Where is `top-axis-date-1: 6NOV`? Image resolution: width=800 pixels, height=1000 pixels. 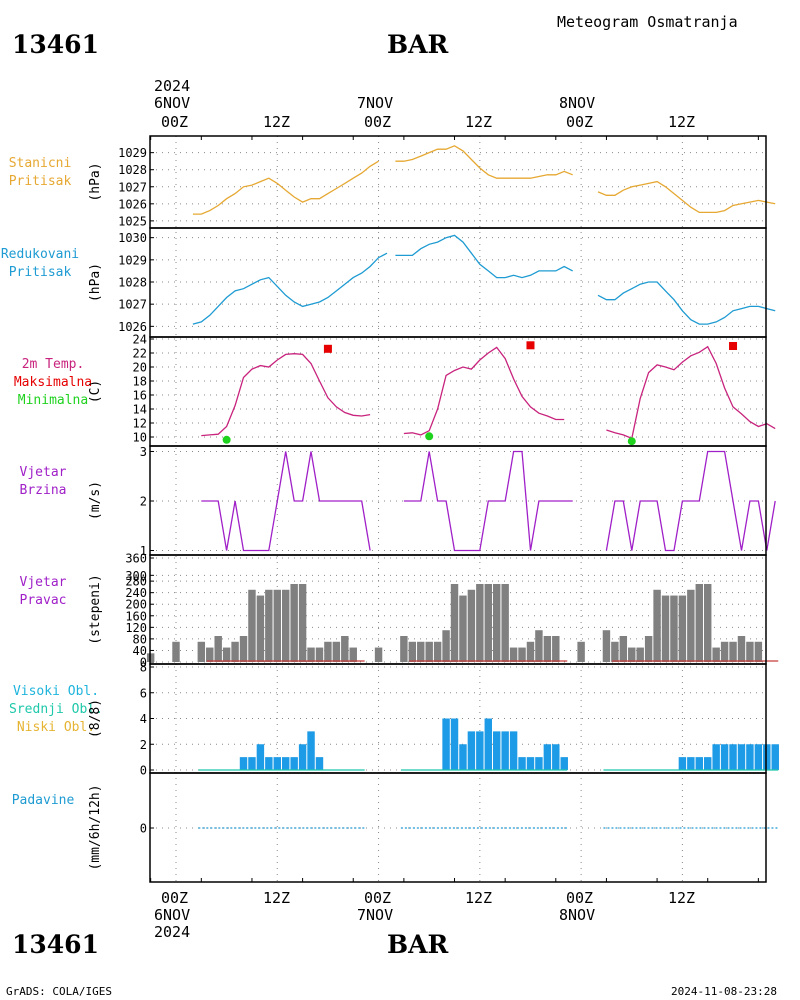 top-axis-date-1: 6NOV is located at coordinates (172, 103).